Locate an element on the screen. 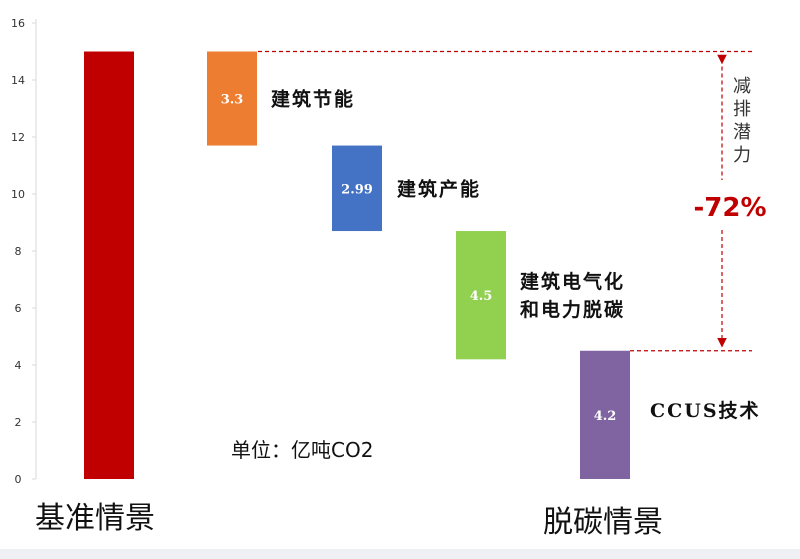  step-value-label: 4.2 is located at coordinates (605, 416).